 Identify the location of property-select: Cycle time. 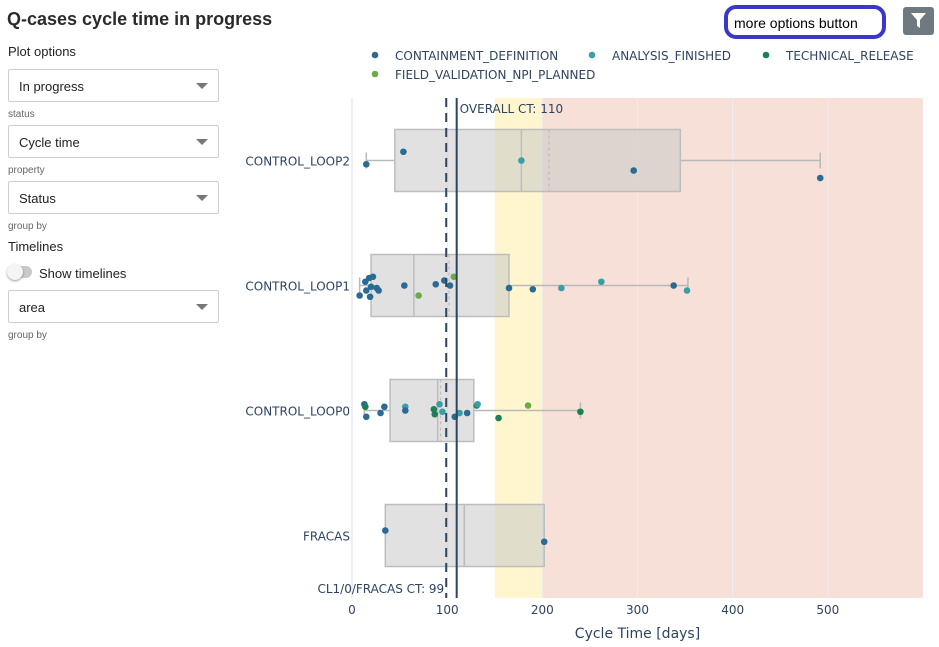
(113, 141).